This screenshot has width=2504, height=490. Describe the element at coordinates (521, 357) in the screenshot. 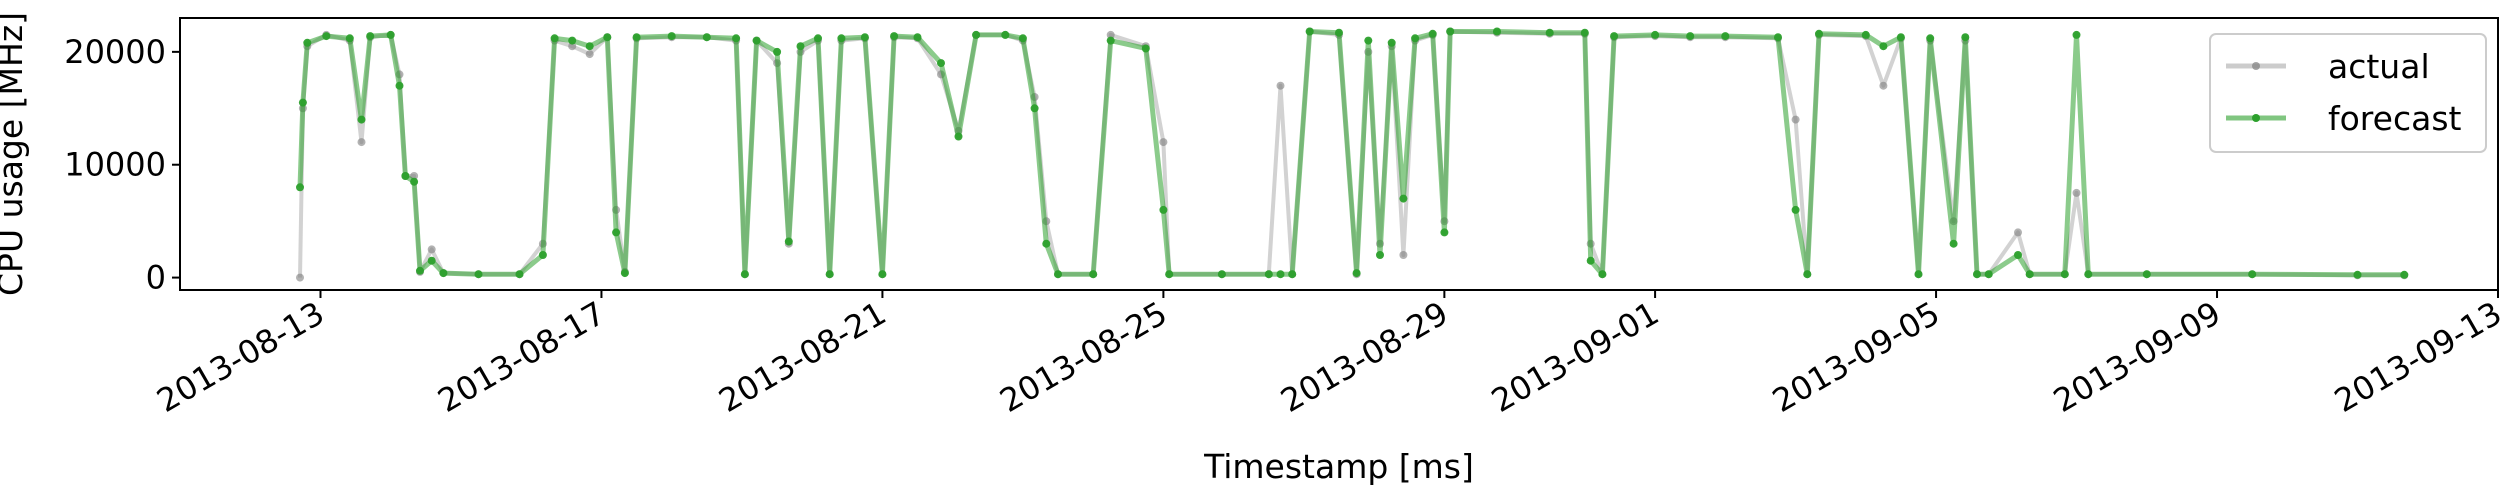

I see `x-tick-label: 2013-08-17` at that location.